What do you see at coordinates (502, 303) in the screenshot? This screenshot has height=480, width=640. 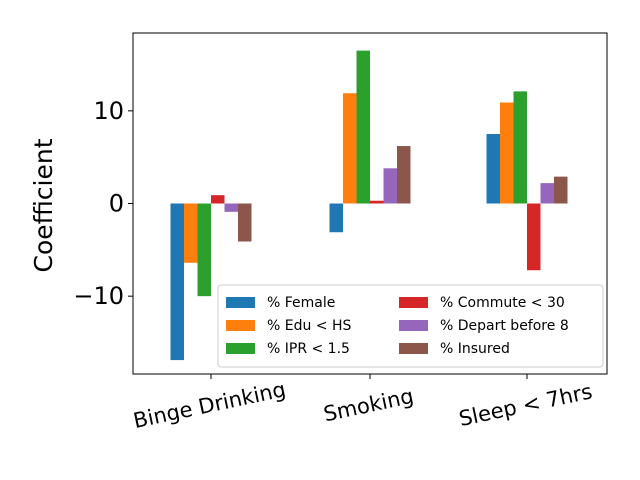 I see `legend-label: % Commute < 30` at bounding box center [502, 303].